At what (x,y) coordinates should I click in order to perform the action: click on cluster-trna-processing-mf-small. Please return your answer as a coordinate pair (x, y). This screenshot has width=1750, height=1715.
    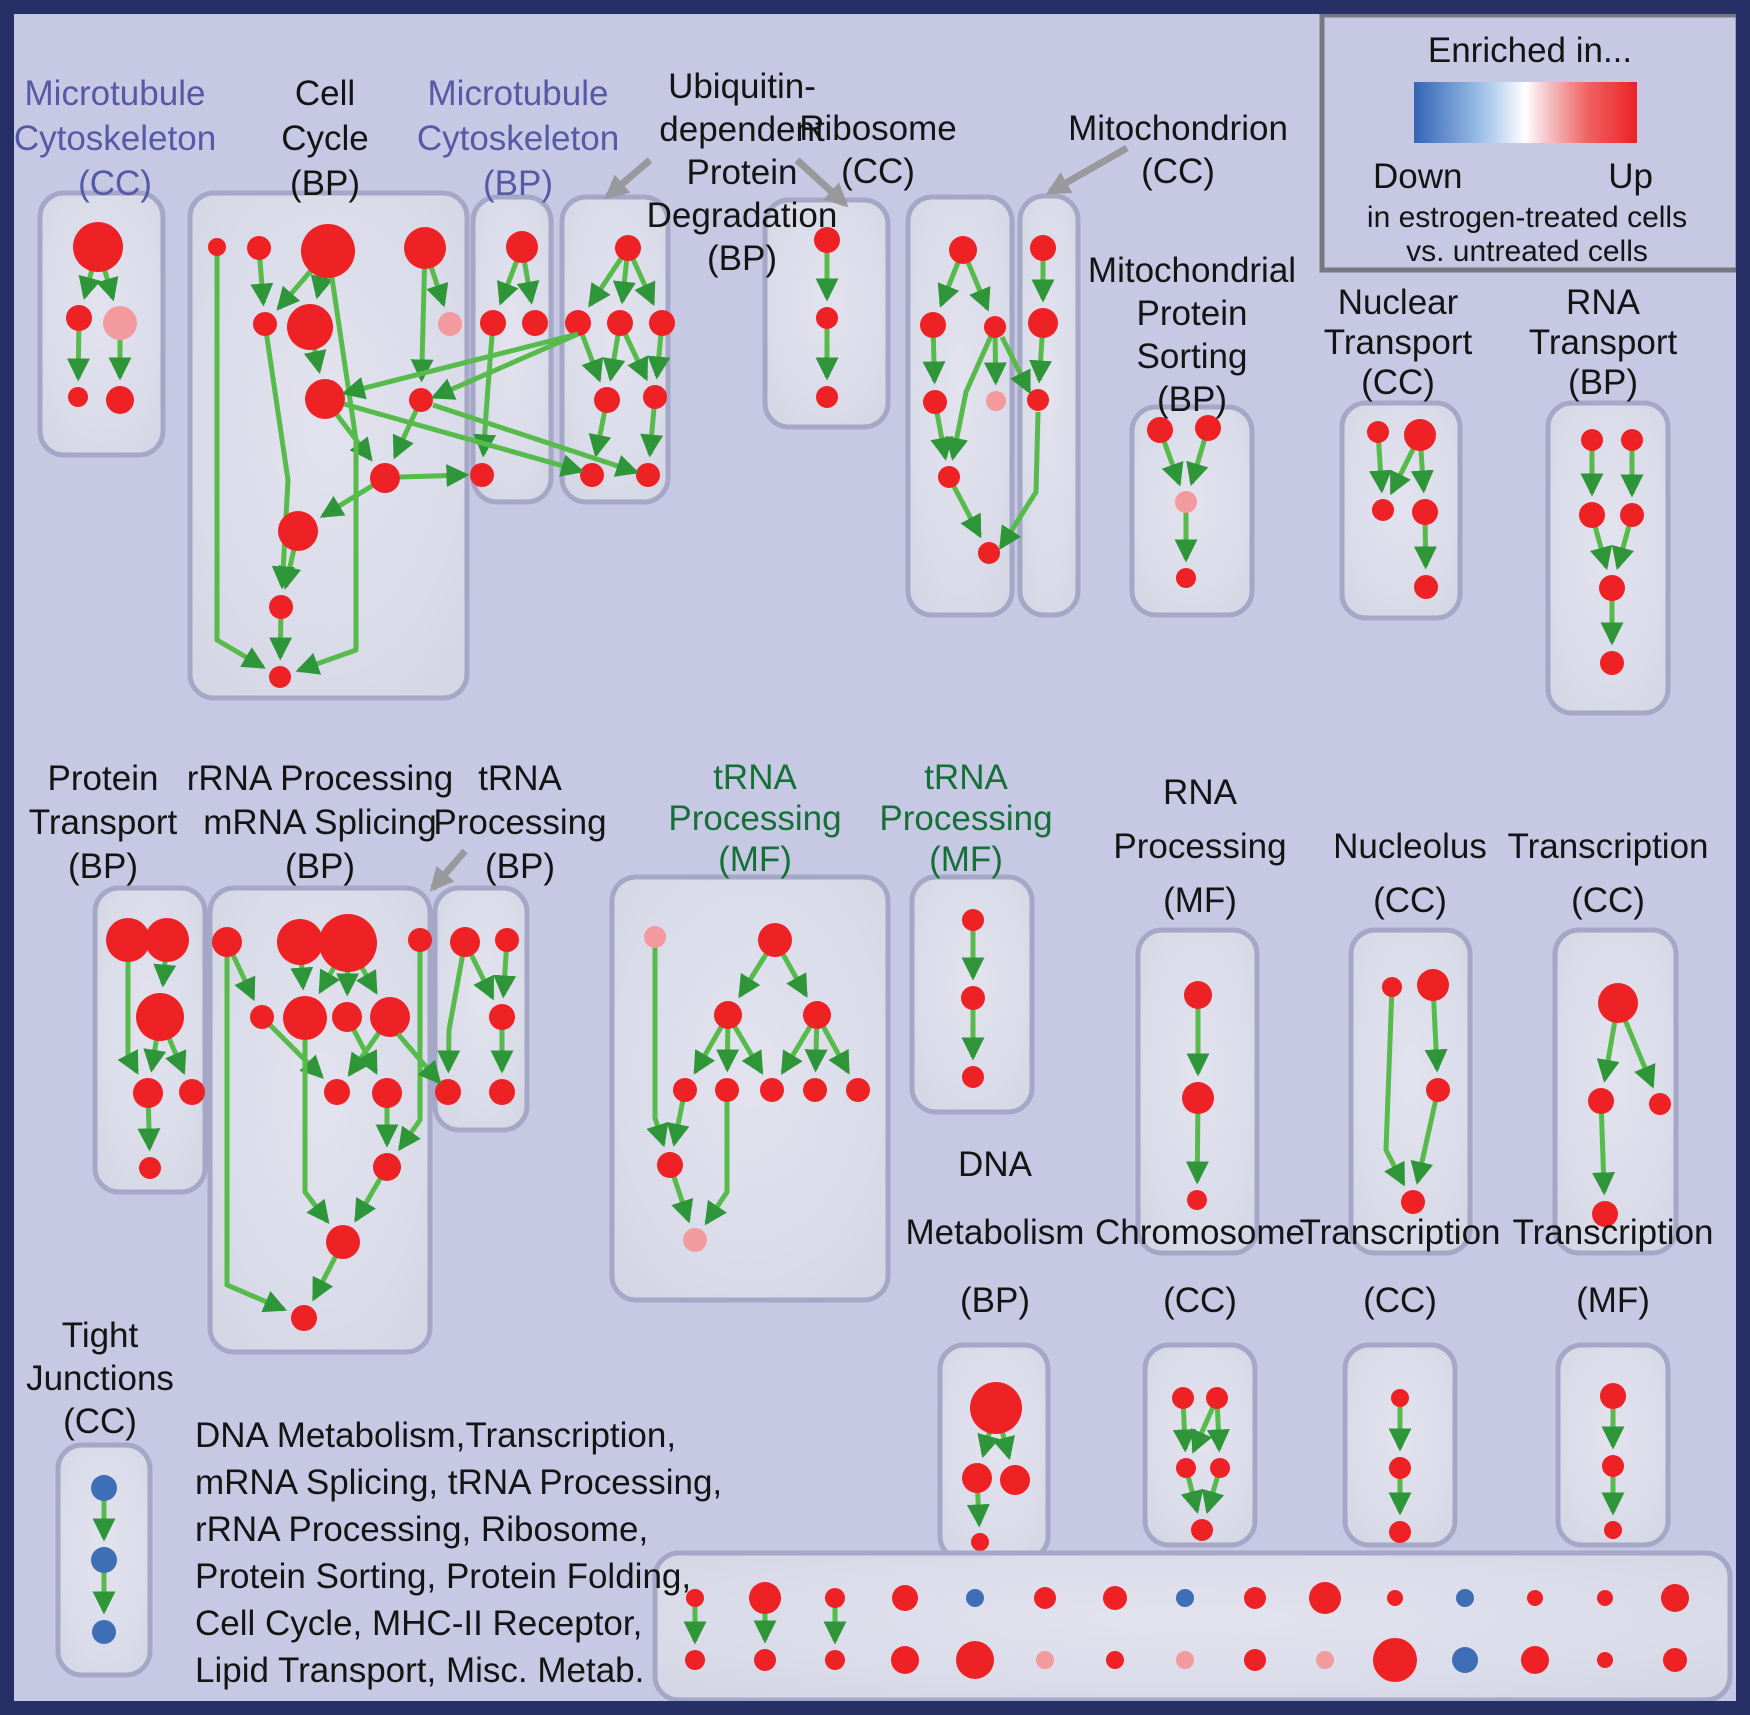
    Looking at the image, I should click on (972, 994).